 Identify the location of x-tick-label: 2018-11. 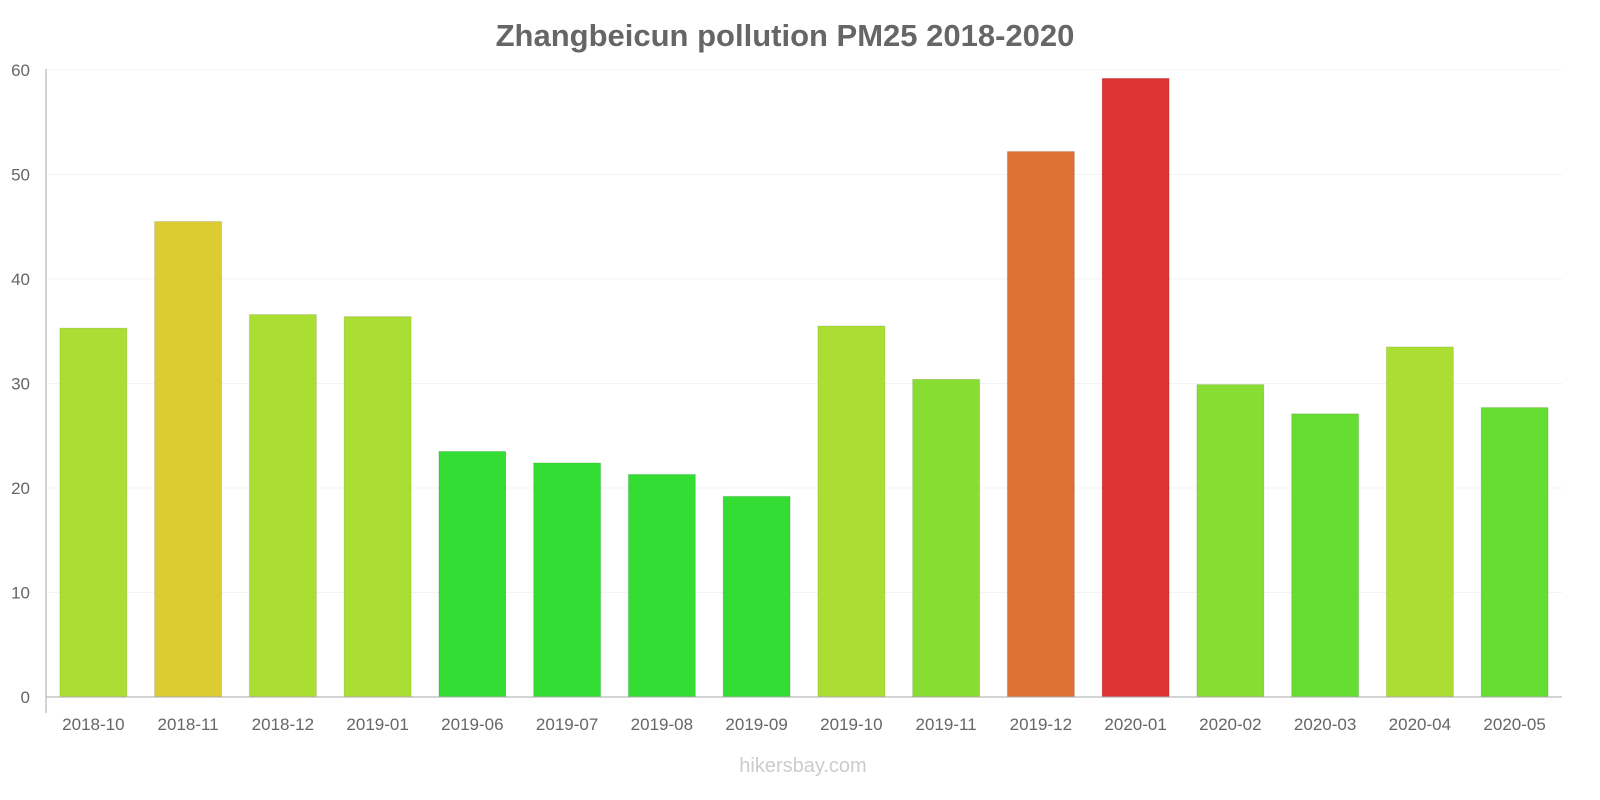
(188, 724).